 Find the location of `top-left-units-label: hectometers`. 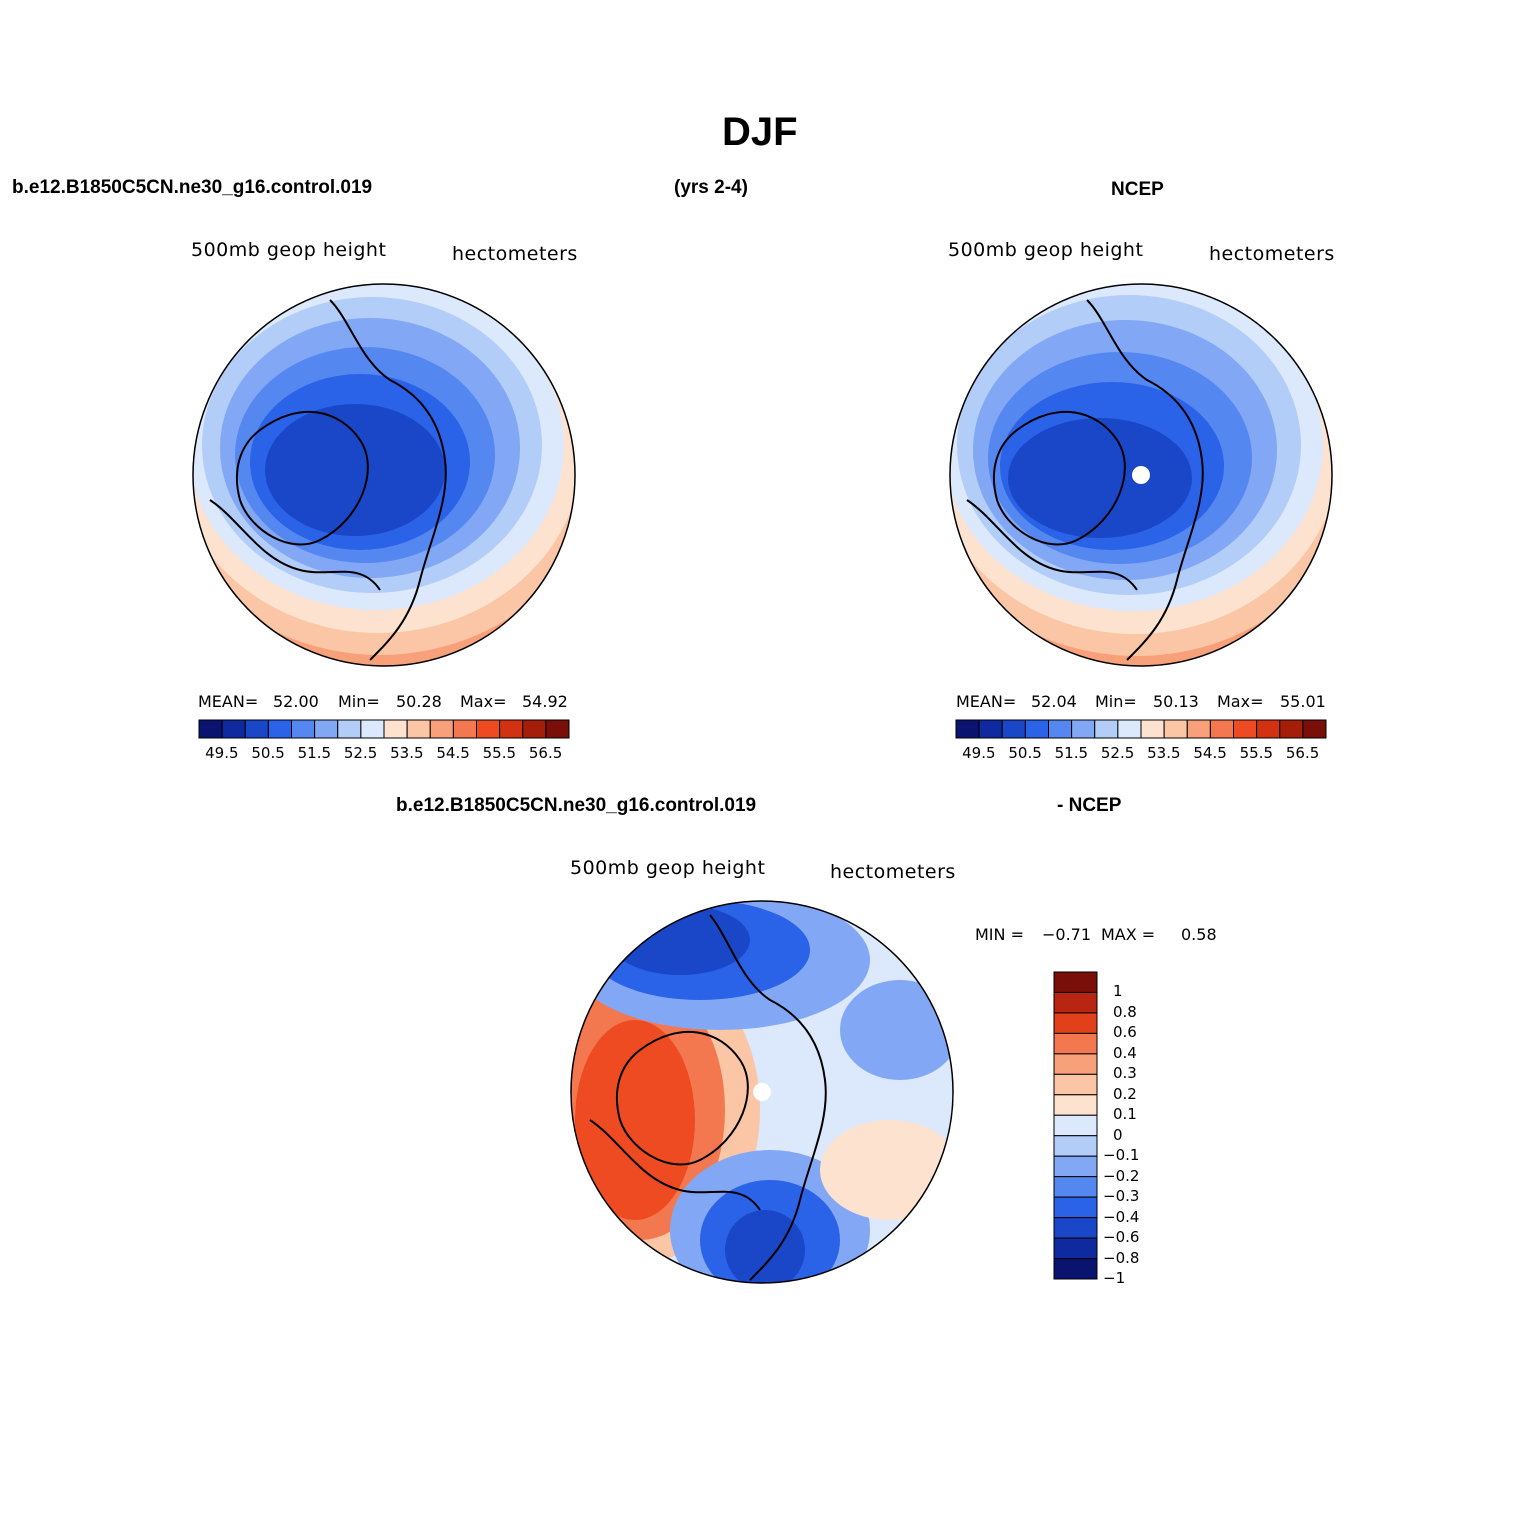

top-left-units-label: hectometers is located at coordinates (515, 254).